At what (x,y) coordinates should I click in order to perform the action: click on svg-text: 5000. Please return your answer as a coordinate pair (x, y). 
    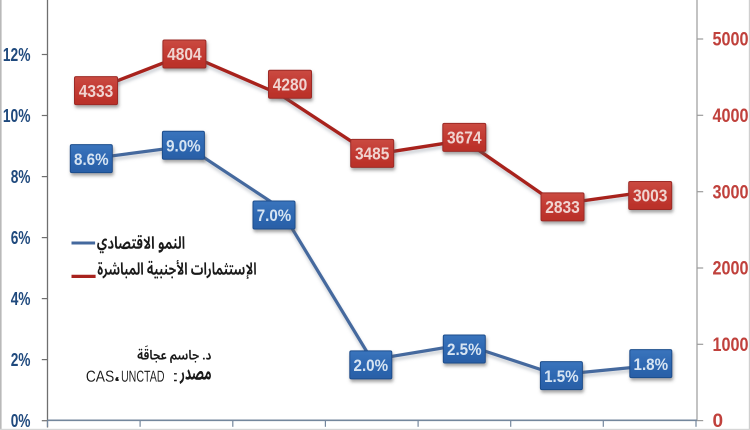
    Looking at the image, I should click on (731, 40).